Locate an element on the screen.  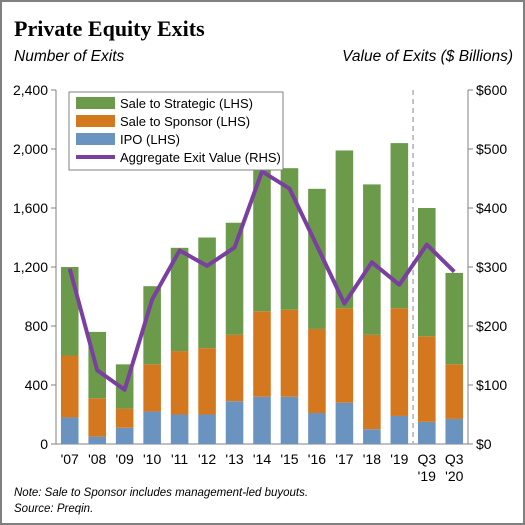
right-axis-tick-label: $0 is located at coordinates (484, 444).